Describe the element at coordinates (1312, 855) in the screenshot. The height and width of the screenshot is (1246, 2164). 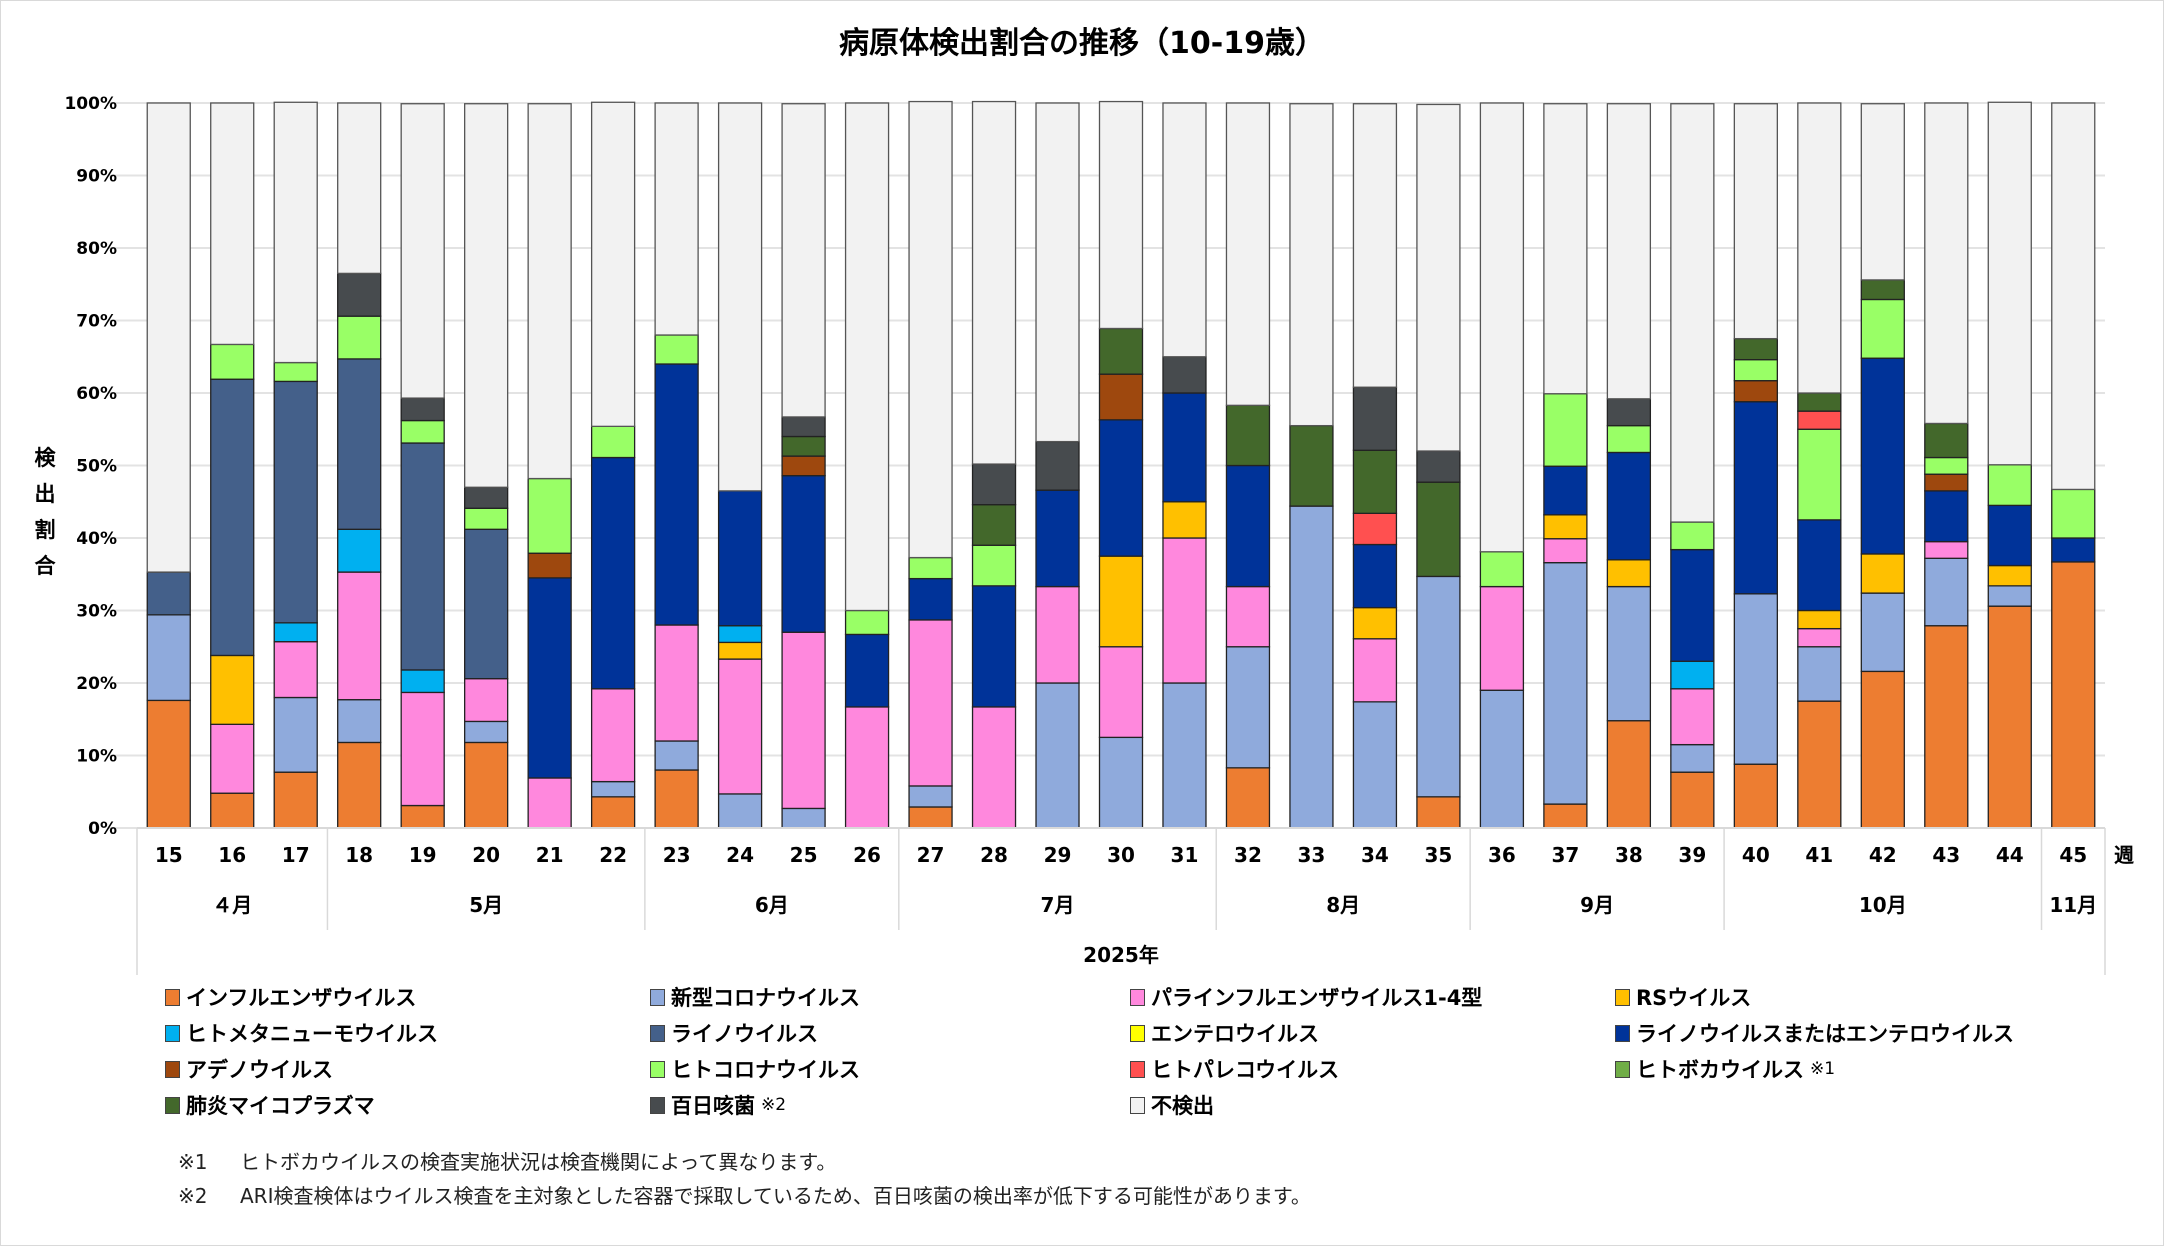
I see `x-tick-label: 33` at that location.